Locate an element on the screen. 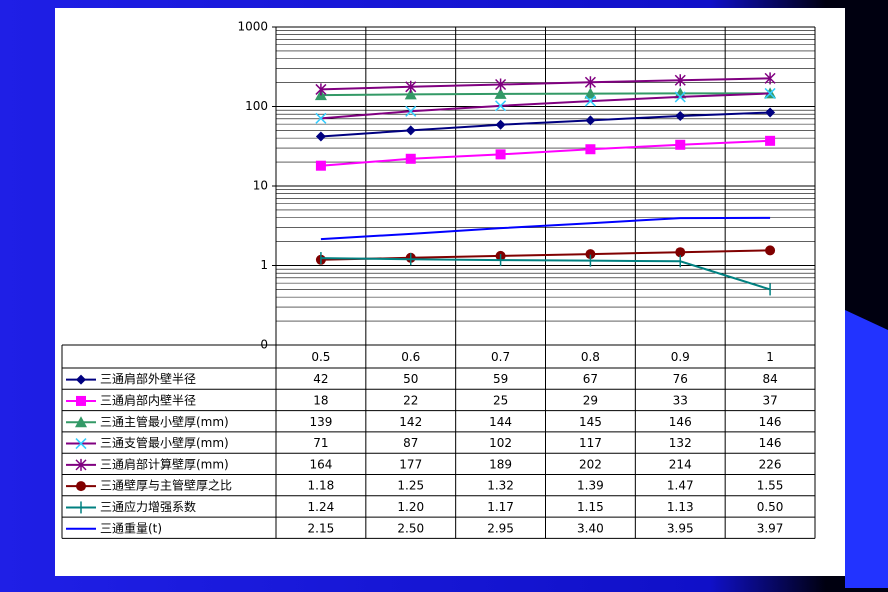 Image resolution: width=888 pixels, height=592 pixels. table-value: 59 is located at coordinates (500, 379).